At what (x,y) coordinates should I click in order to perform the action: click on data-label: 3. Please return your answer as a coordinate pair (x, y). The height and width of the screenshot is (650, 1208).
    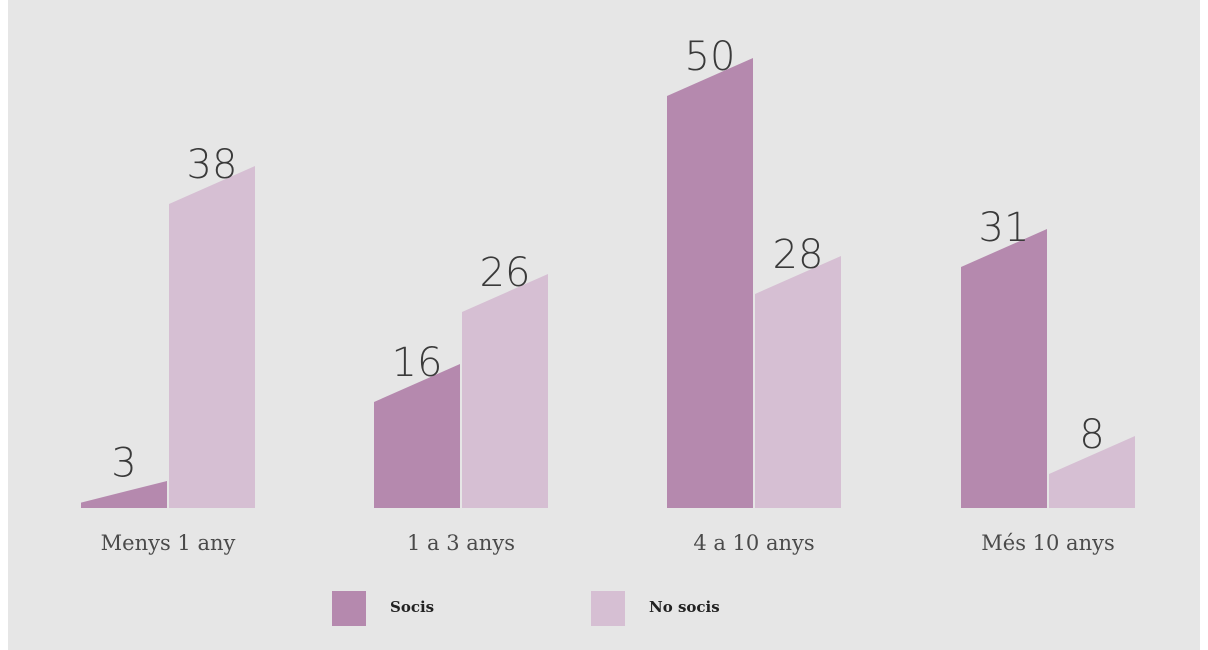
    Looking at the image, I should click on (123, 464).